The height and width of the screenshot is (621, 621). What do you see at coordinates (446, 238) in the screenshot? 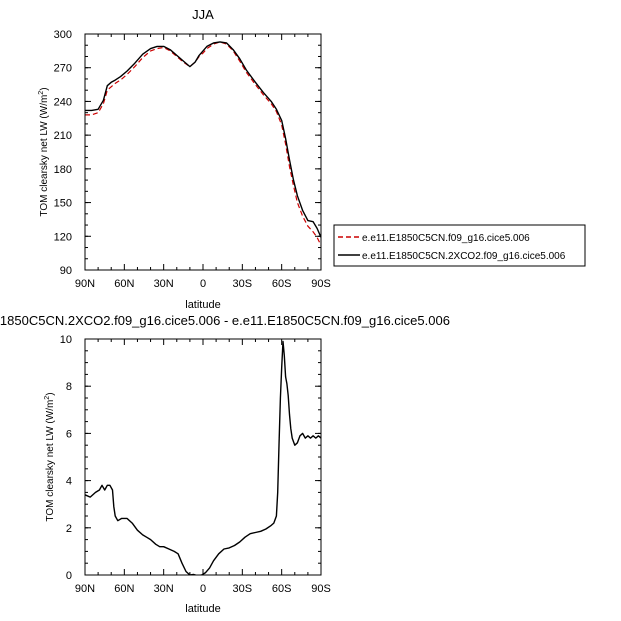
I see `legend-label-0: e.e11.E1850C5CN.f09_g16.cice5.006` at bounding box center [446, 238].